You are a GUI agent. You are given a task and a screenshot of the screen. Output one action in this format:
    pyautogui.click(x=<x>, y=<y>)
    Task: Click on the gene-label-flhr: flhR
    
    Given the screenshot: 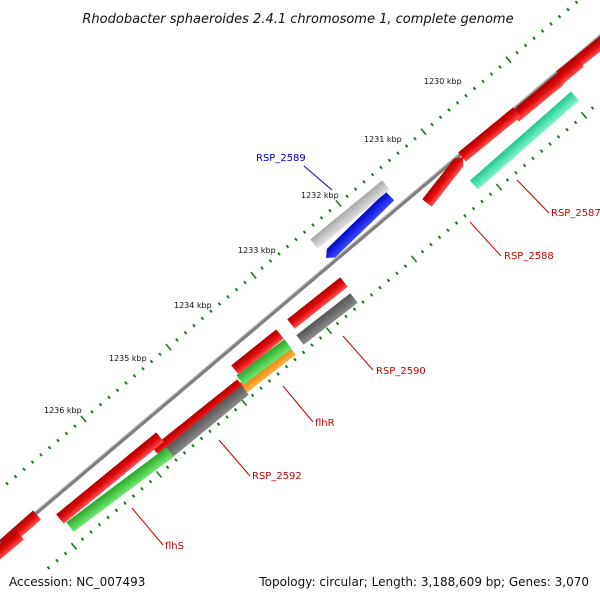 What is the action you would take?
    pyautogui.click(x=325, y=423)
    